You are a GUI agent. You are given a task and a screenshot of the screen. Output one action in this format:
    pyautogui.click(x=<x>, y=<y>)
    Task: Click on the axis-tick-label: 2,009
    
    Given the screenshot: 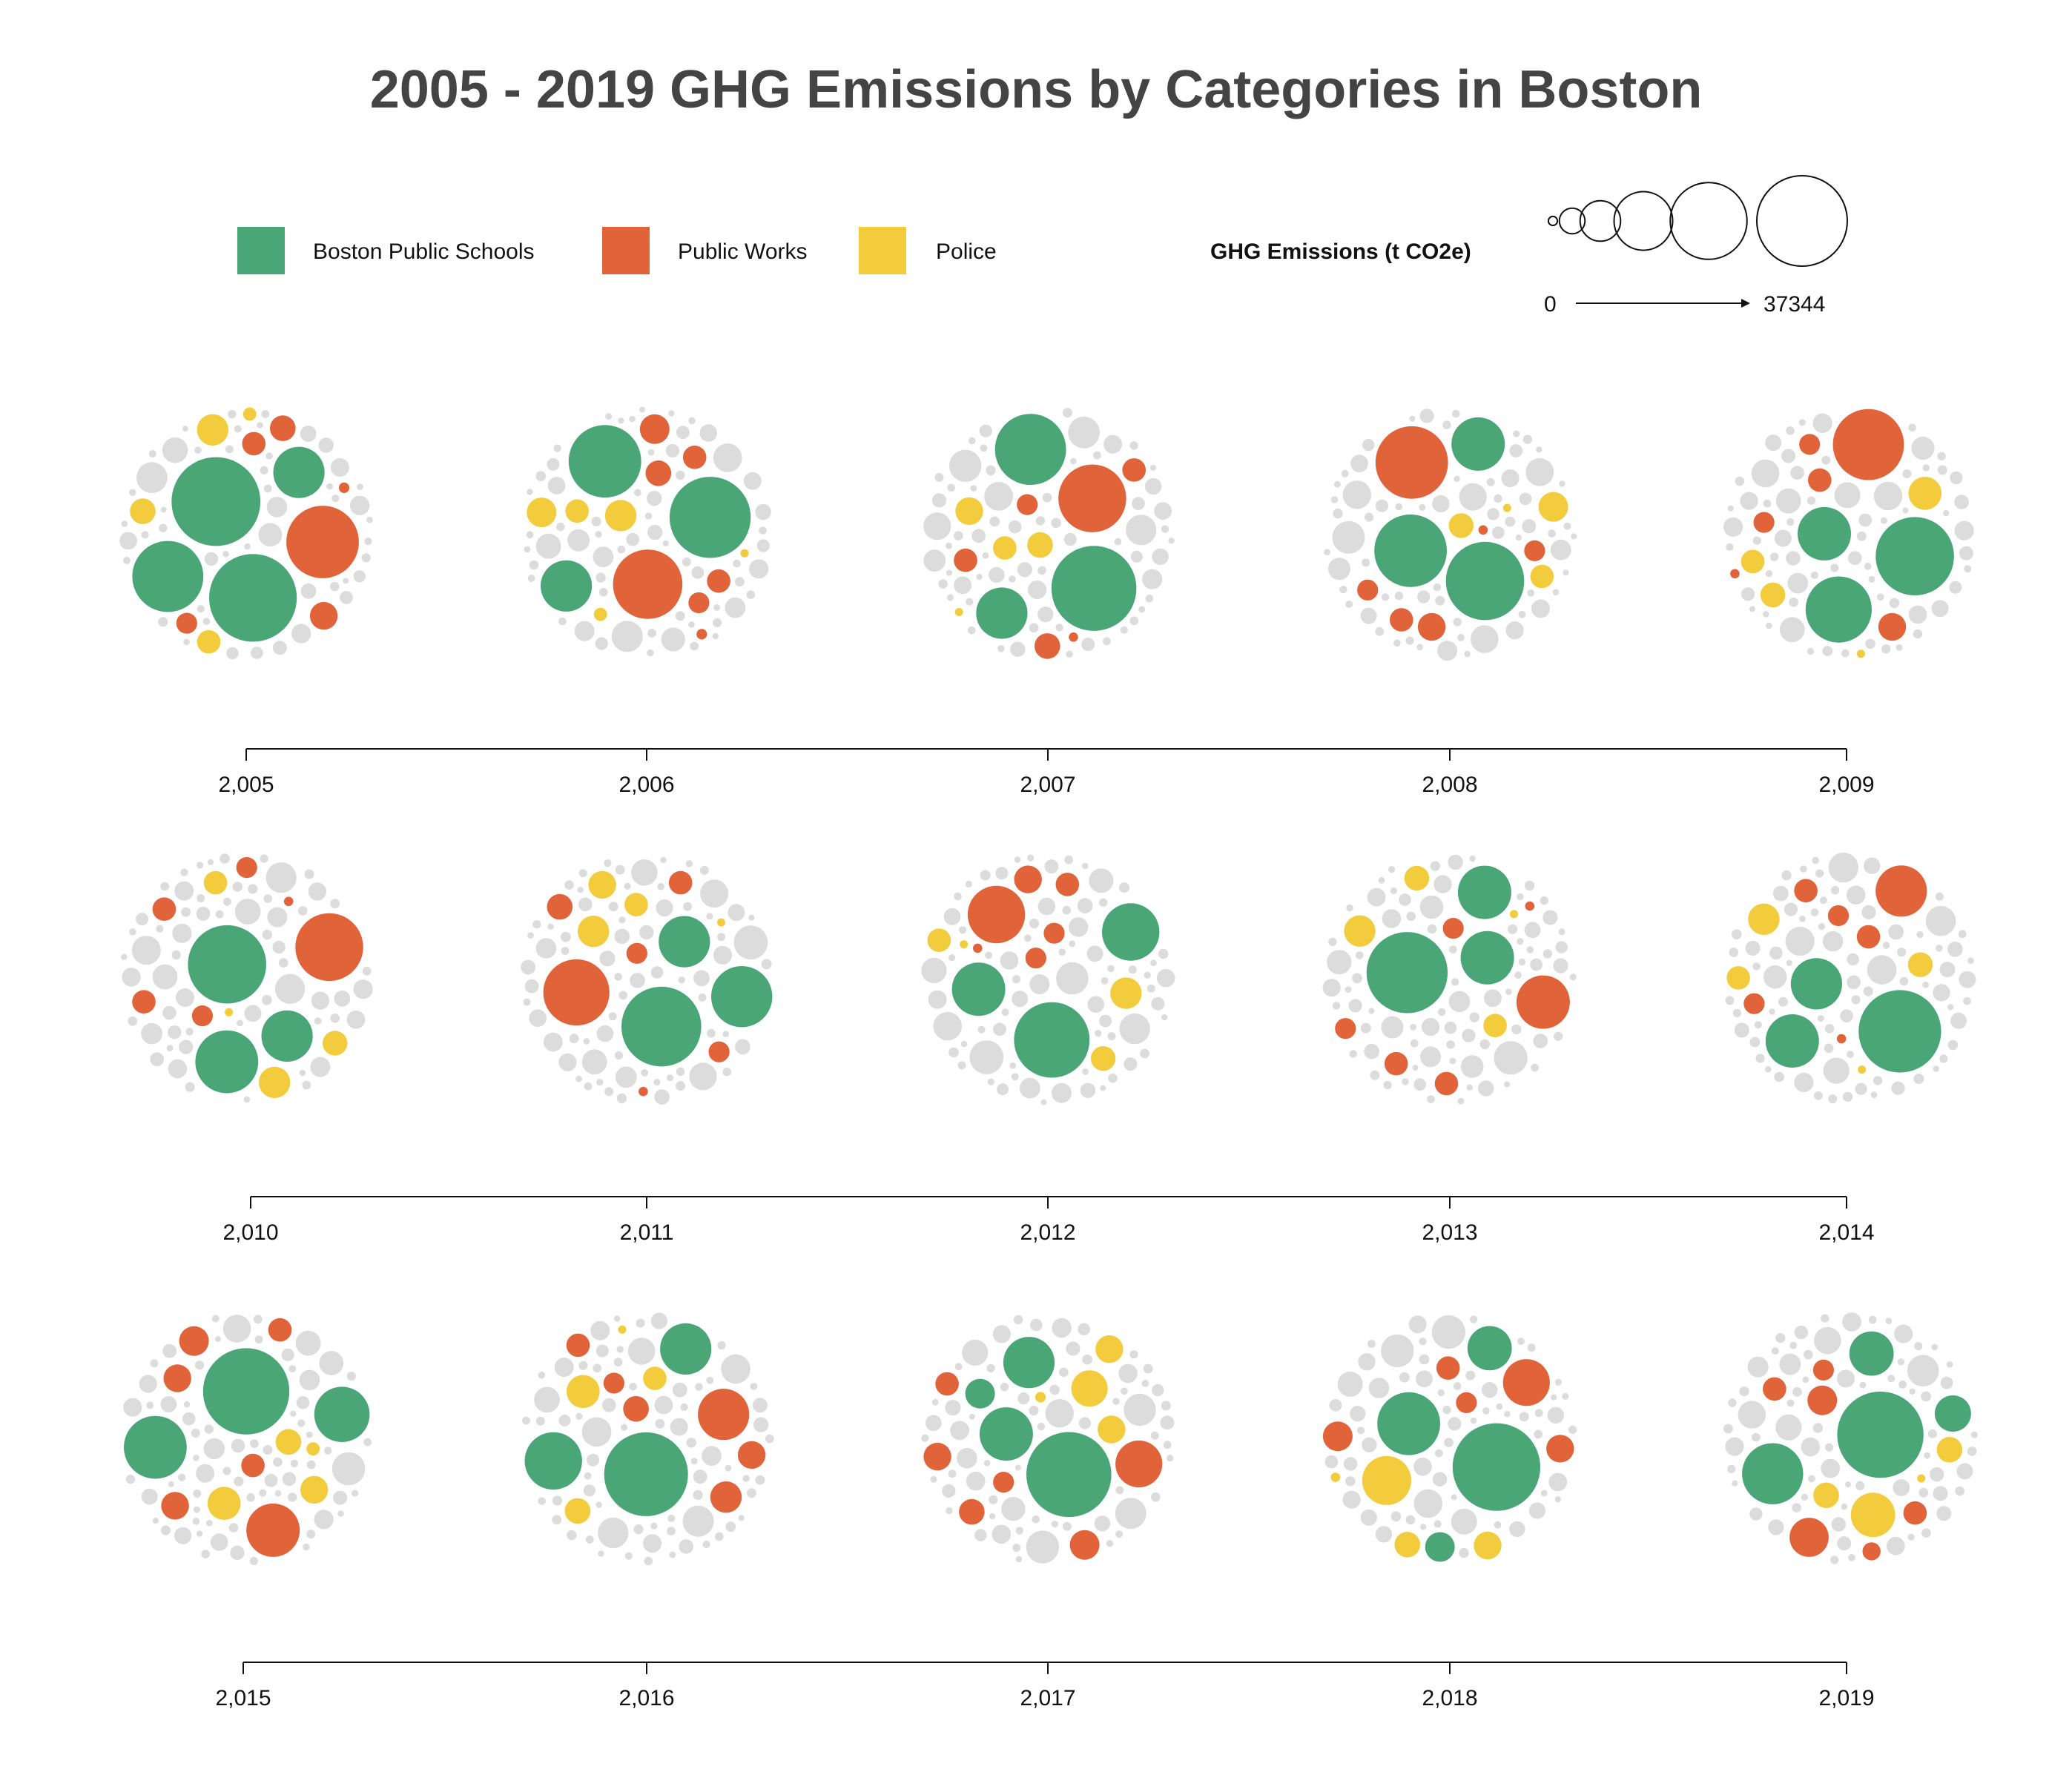 What is the action you would take?
    pyautogui.click(x=1846, y=785)
    